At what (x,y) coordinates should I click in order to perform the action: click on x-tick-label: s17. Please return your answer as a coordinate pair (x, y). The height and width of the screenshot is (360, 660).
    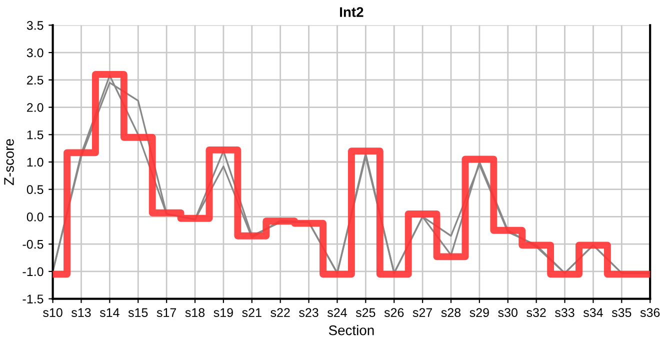
    Looking at the image, I should click on (166, 313).